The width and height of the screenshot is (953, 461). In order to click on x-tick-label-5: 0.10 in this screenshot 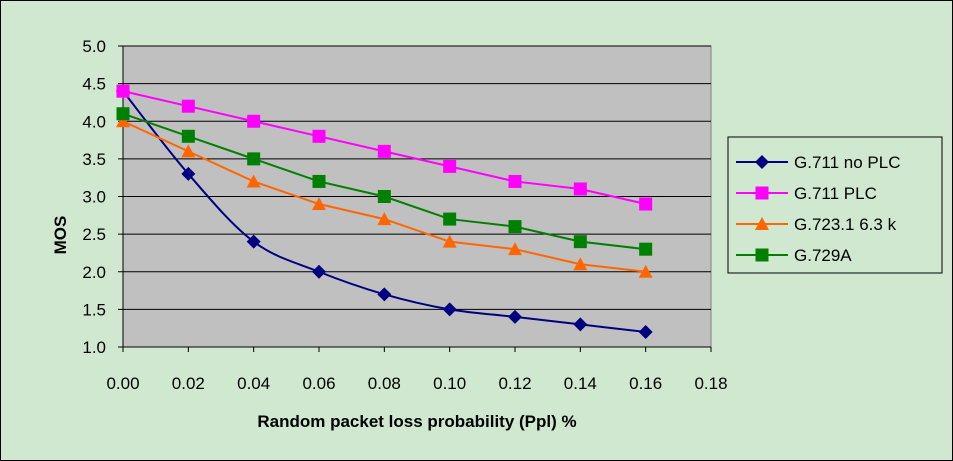, I will do `click(449, 383)`.